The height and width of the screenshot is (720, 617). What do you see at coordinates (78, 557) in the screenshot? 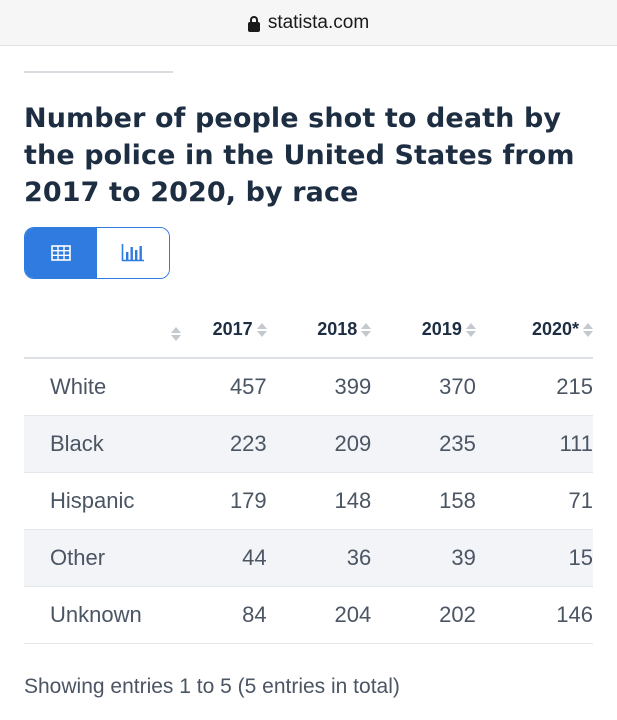
I see `row-label: Other` at bounding box center [78, 557].